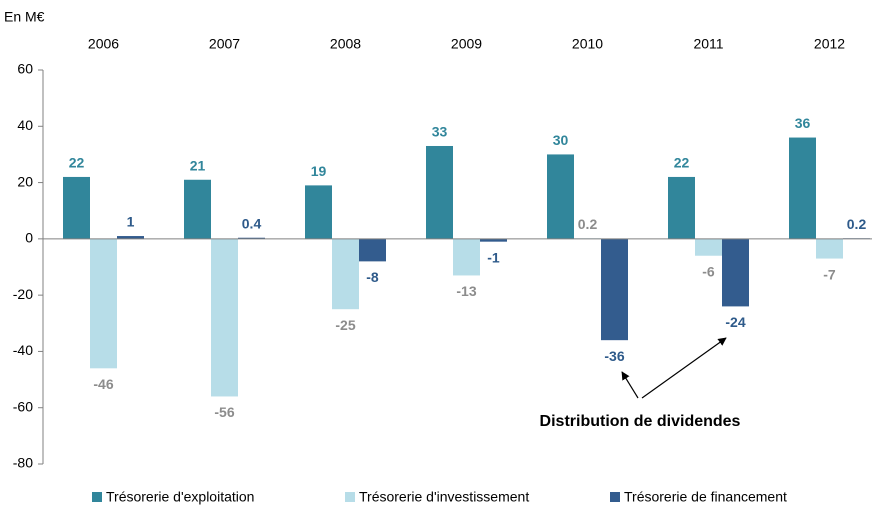 The width and height of the screenshot is (876, 508). I want to click on data-label: -1, so click(493, 257).